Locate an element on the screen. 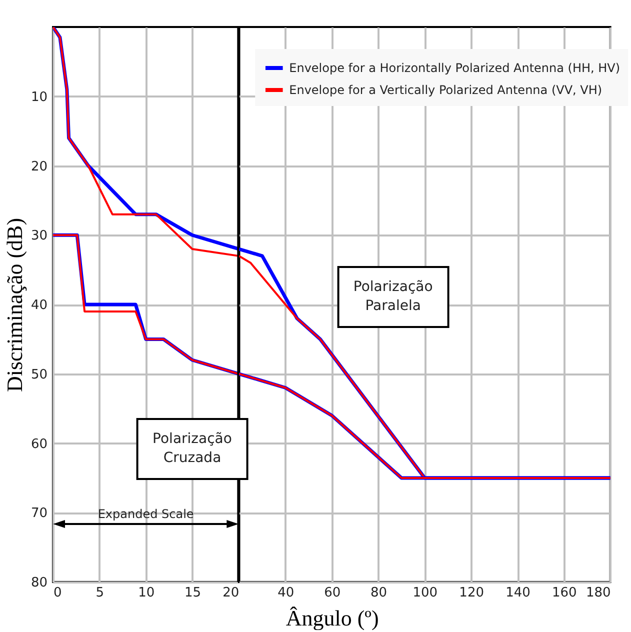  x-tick-label: 140 is located at coordinates (518, 593).